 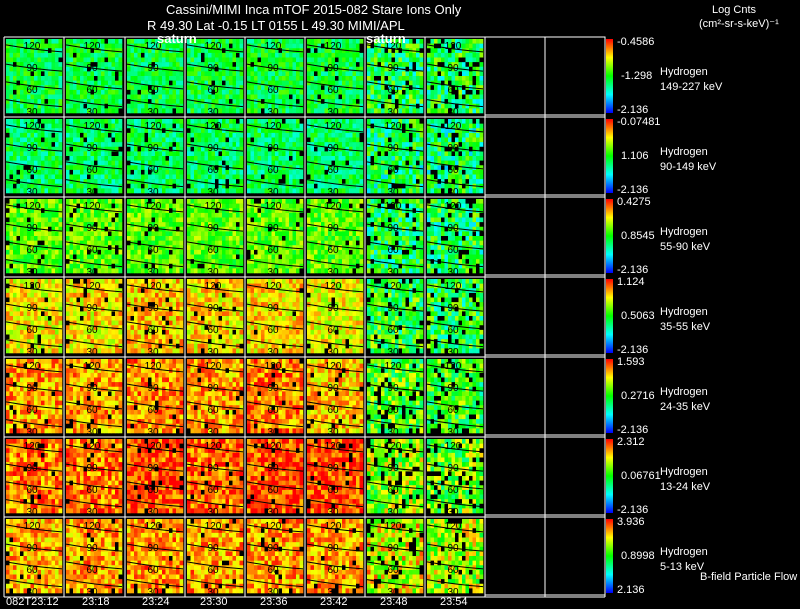 What do you see at coordinates (638, 556) in the screenshot?
I see `colorbar-mid-label: 0.8998` at bounding box center [638, 556].